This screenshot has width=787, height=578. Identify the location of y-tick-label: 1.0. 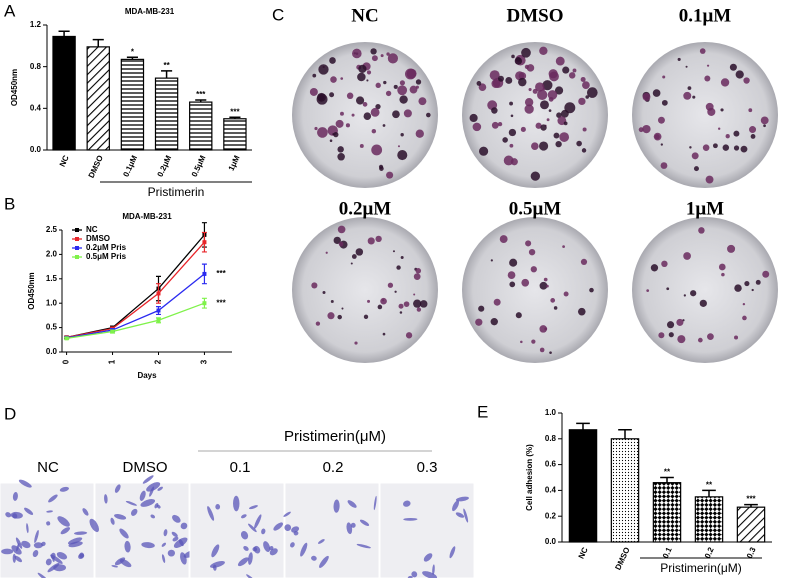
(551, 412).